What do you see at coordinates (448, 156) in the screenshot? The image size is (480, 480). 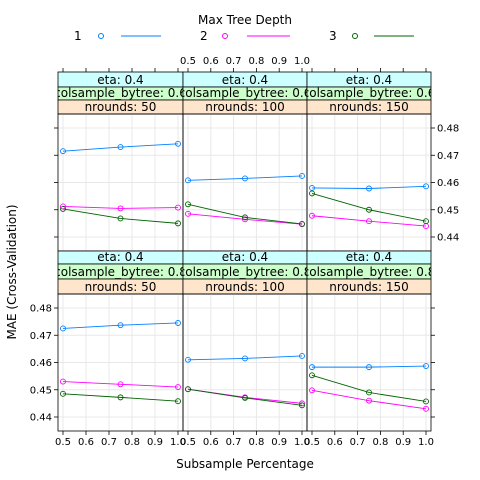 I see `y-tick-label: 0.47` at bounding box center [448, 156].